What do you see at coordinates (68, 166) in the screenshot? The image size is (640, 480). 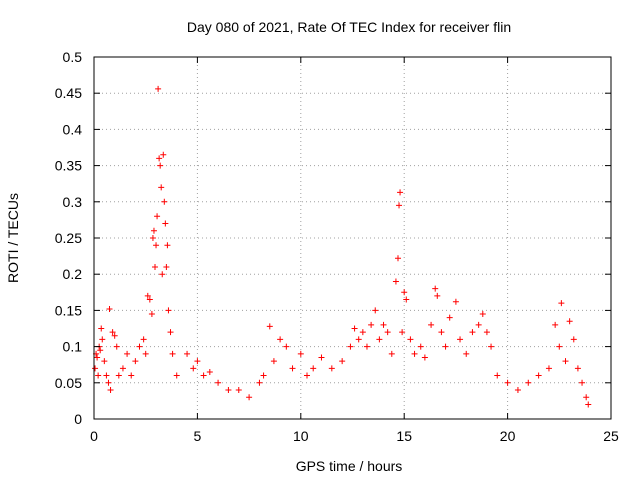 I see `y-tick-label: 0.35` at bounding box center [68, 166].